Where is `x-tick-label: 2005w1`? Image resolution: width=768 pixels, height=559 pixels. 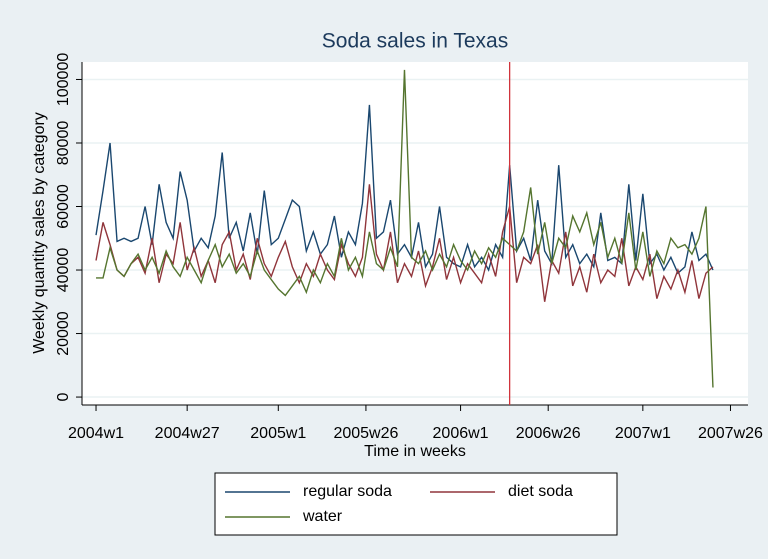 x-tick-label: 2005w1 is located at coordinates (278, 433).